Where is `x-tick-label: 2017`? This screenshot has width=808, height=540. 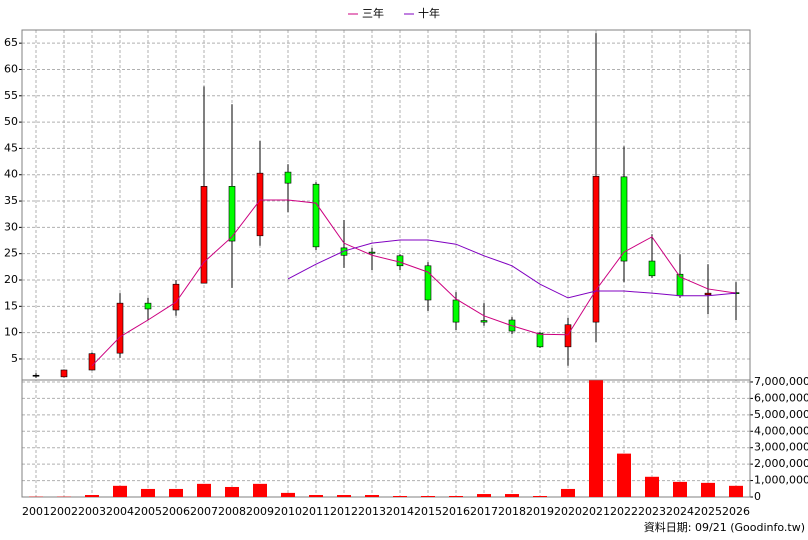
x-tick-label: 2017 is located at coordinates (484, 511).